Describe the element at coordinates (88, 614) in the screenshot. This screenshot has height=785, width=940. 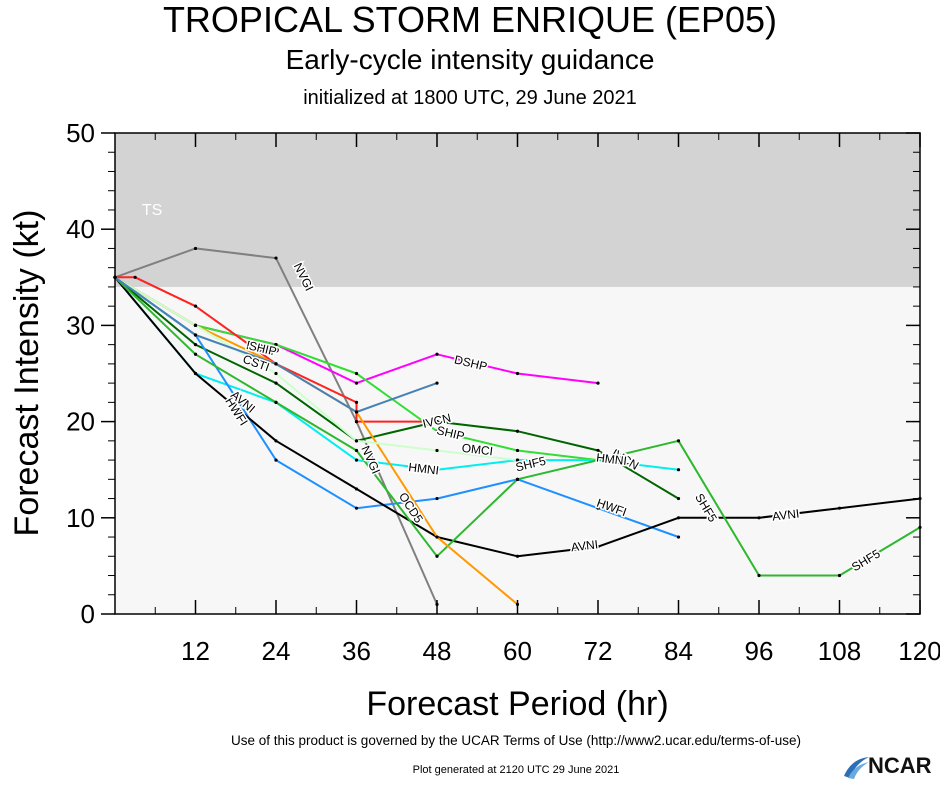
I see `y-tick-label: 0` at that location.